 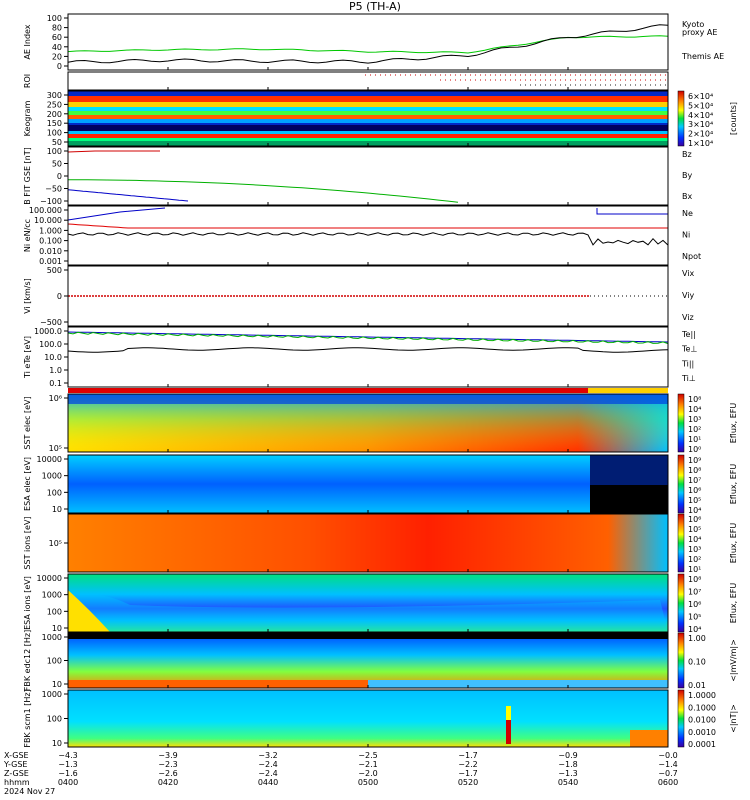 I want to click on ytick-label-sst_e: 10⁵, so click(x=55, y=448).